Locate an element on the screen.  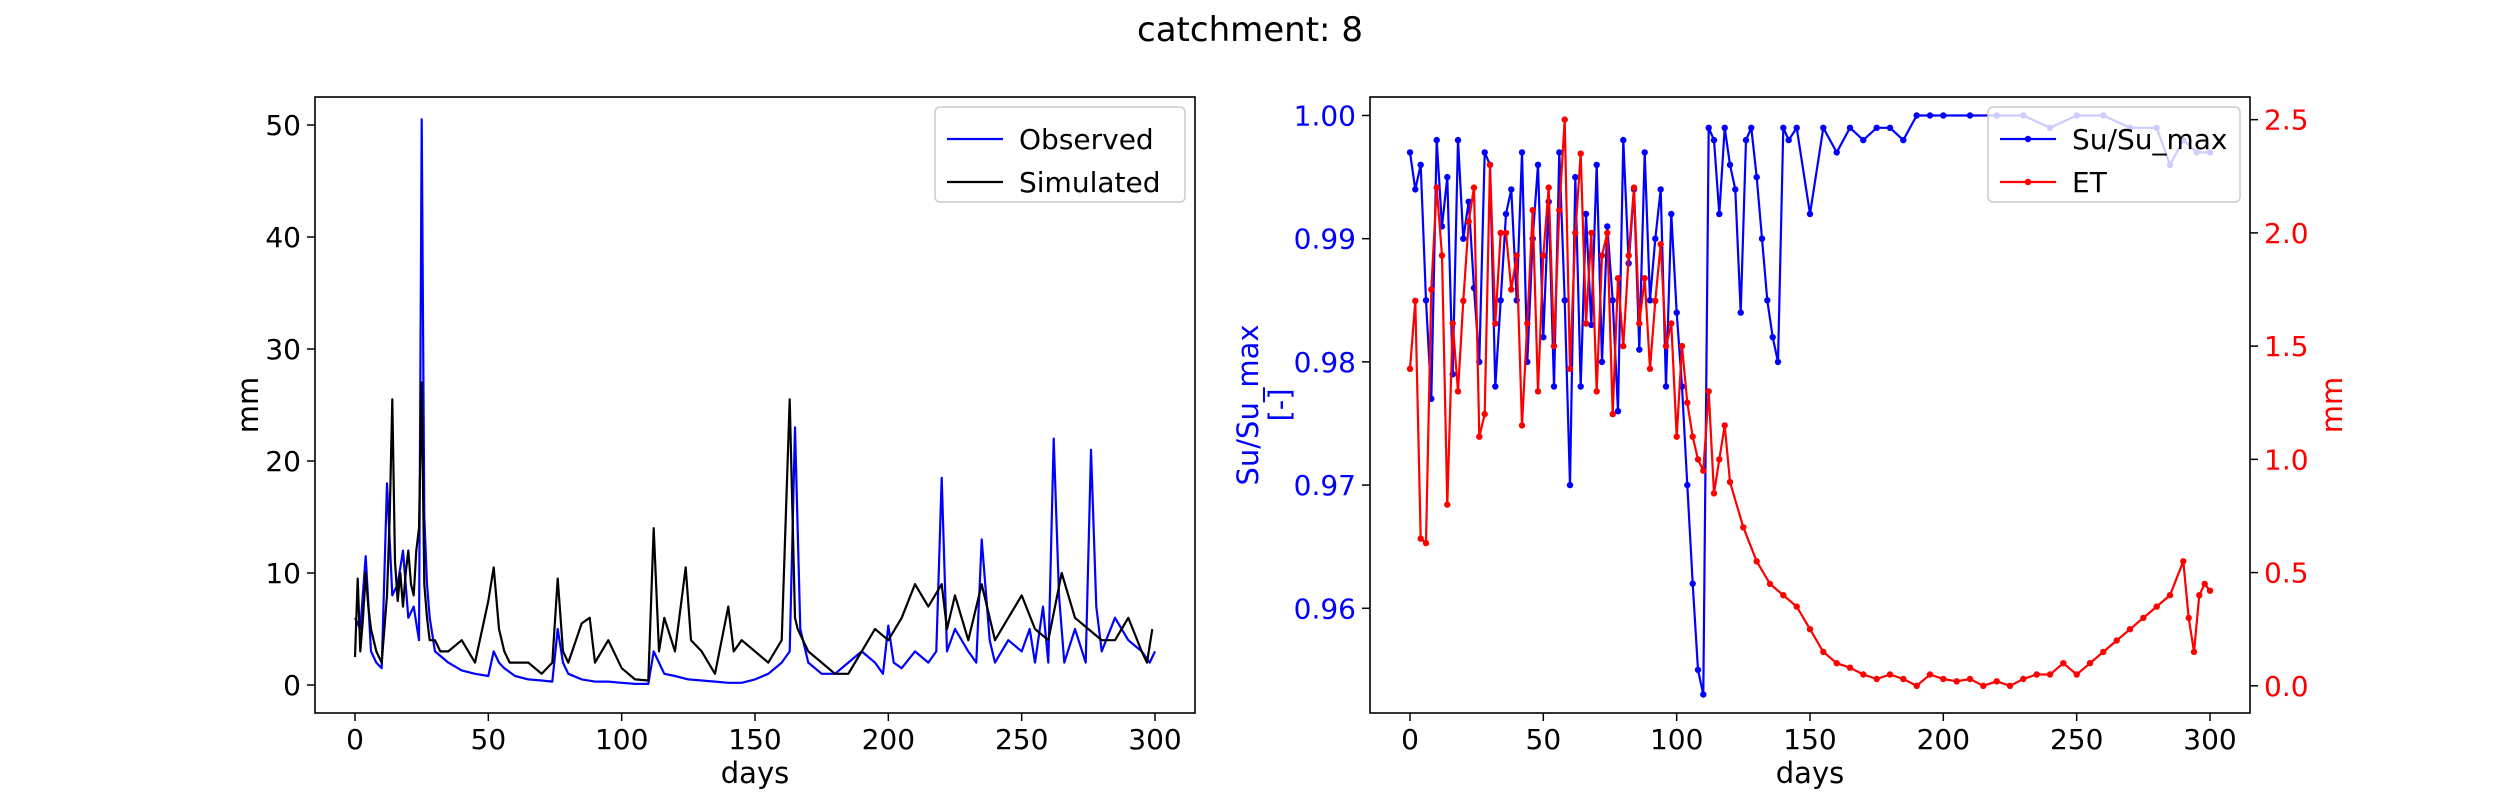
y2-tick-label: 0.0 is located at coordinates (2286, 686).